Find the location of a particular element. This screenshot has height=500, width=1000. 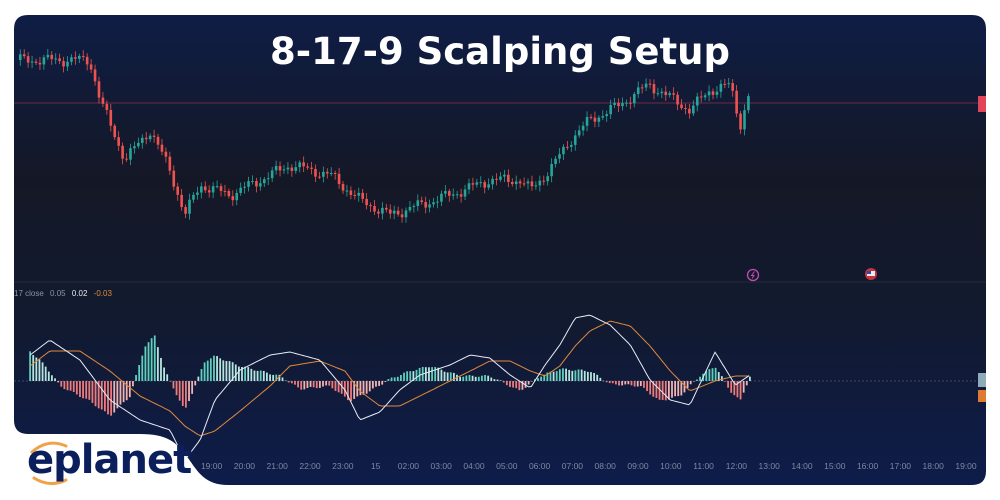

time-tick-label: 12:00 is located at coordinates (737, 466).